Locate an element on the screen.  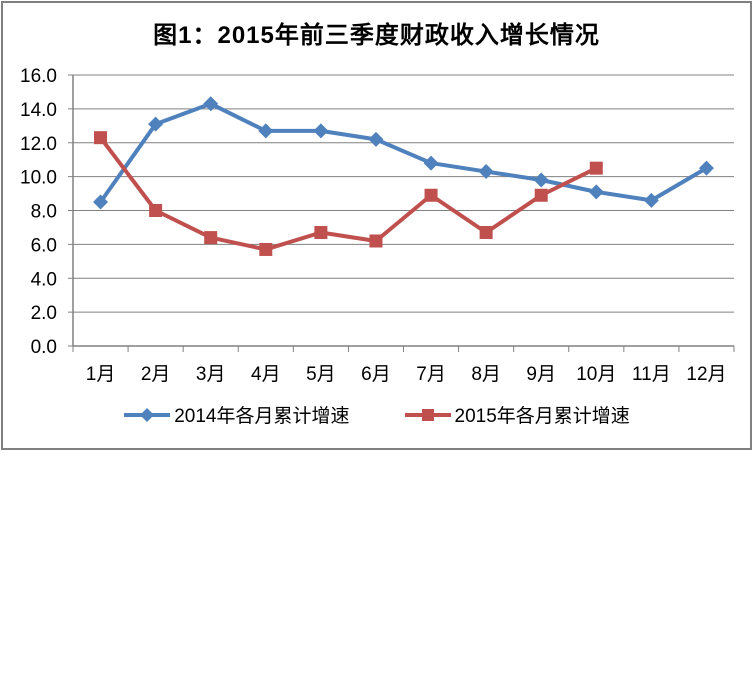
legend-label-2015: 2015年各月累计增速 is located at coordinates (542, 416).